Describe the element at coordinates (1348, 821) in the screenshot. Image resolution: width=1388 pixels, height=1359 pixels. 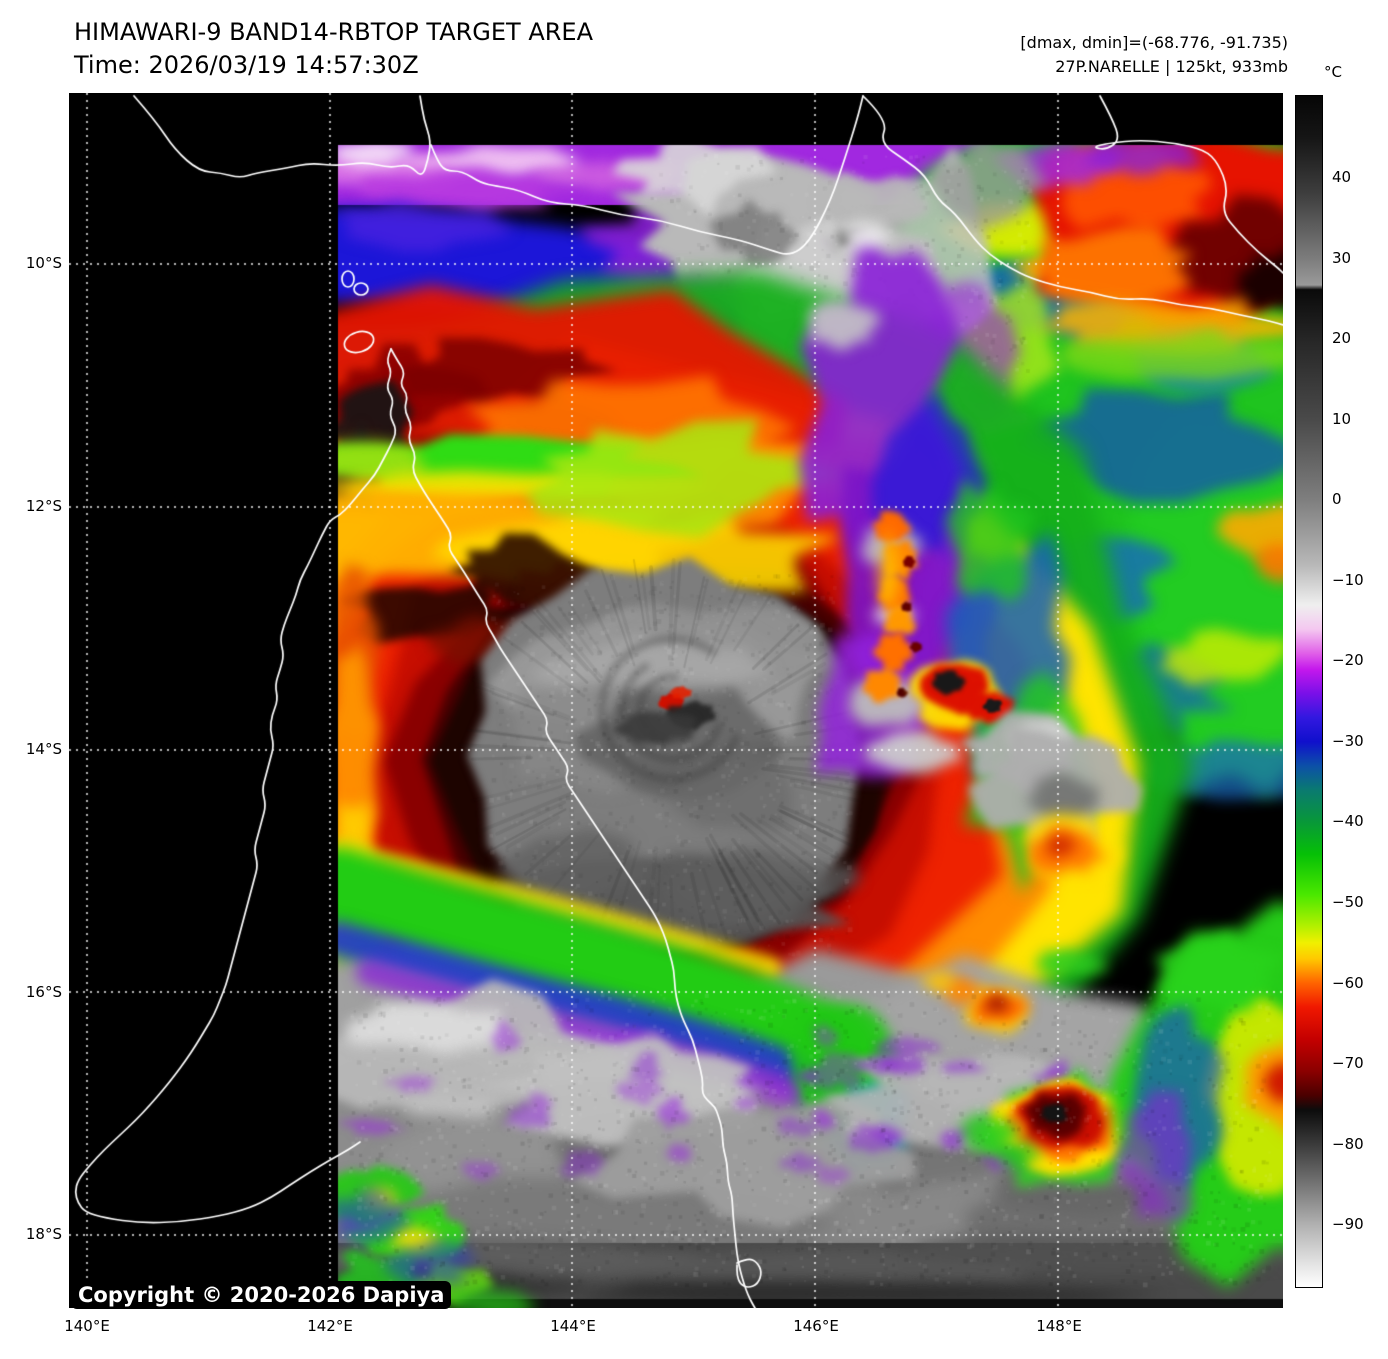
I see `colorbar-tick-label: −40` at that location.